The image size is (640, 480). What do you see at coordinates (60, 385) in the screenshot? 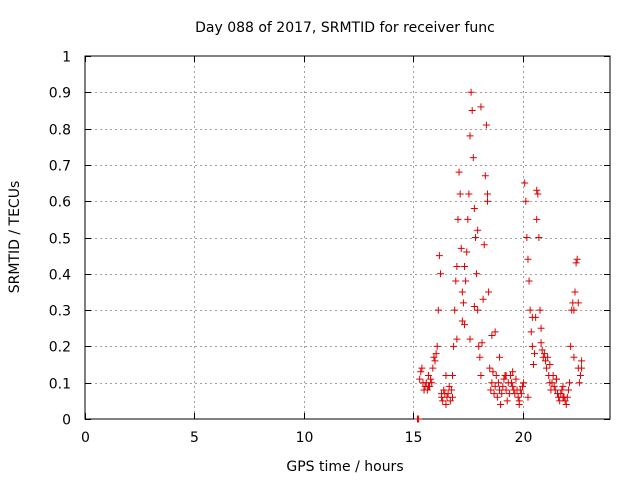
I see `y-tick-label: 0.1` at bounding box center [60, 385].